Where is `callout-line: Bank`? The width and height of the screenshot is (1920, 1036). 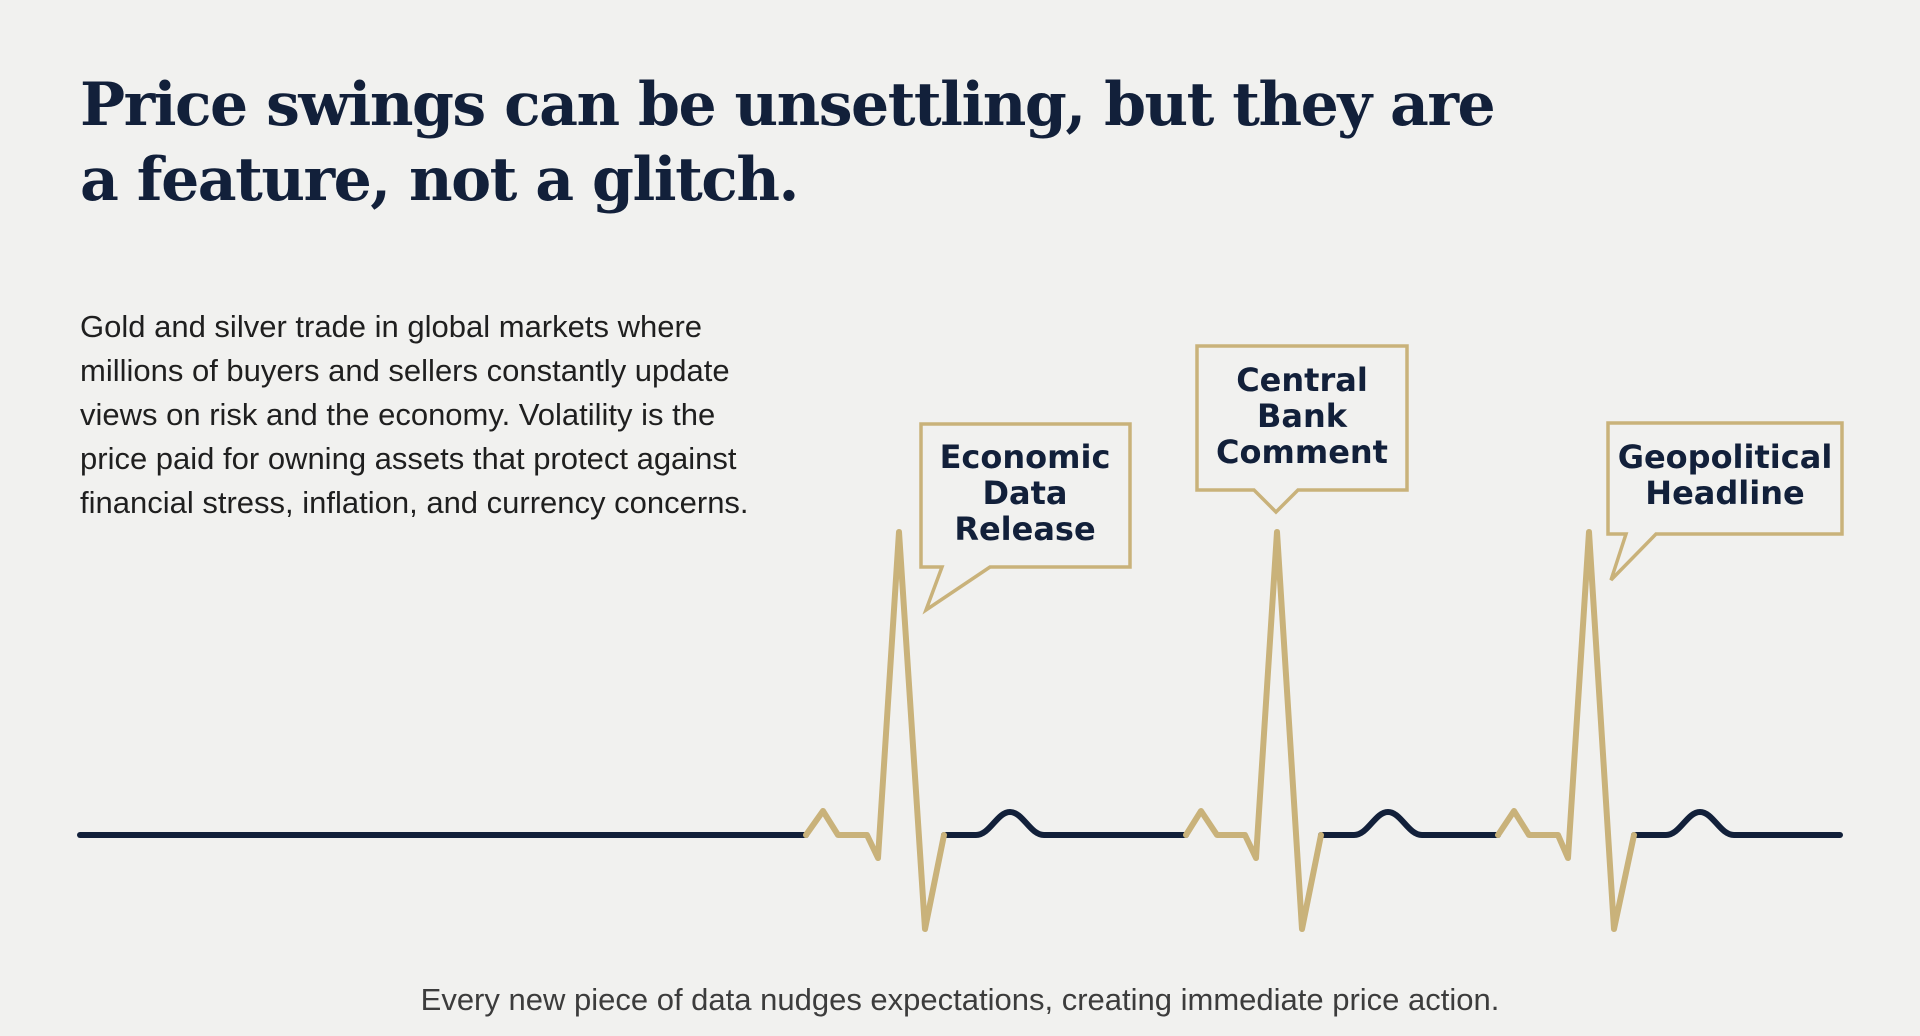 callout-line: Bank is located at coordinates (1302, 416).